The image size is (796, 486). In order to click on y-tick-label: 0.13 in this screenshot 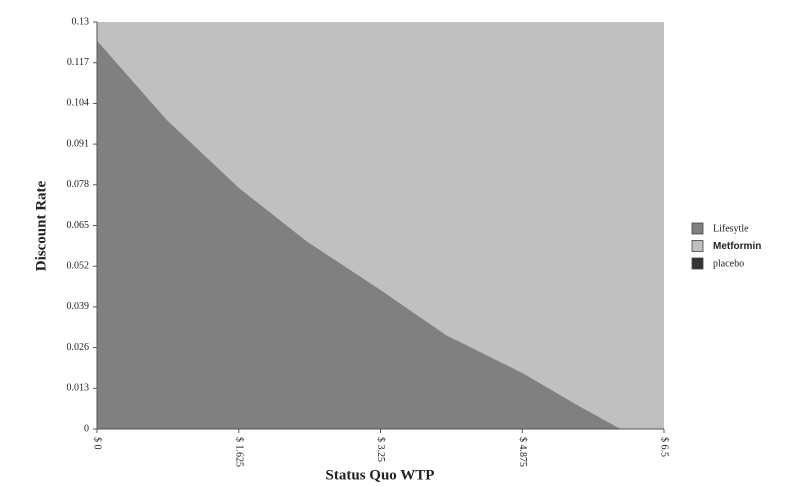, I will do `click(81, 21)`.